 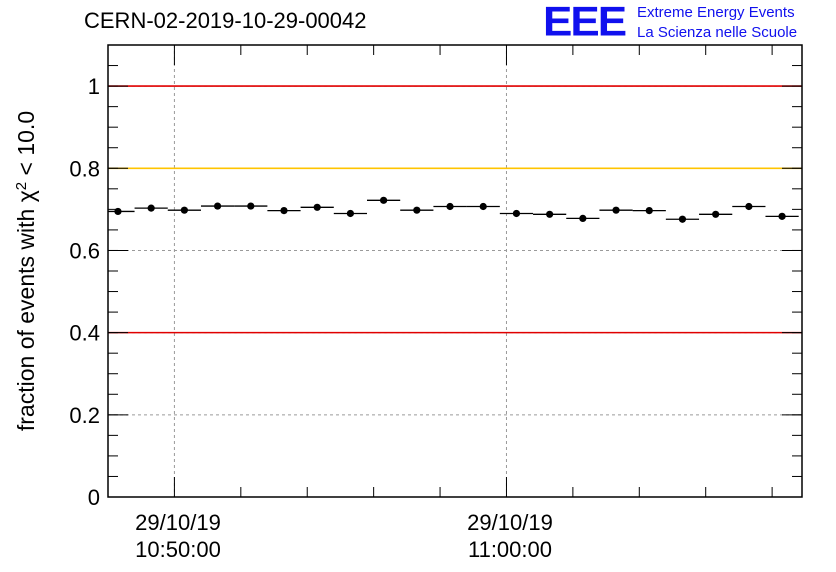 I want to click on data-points, so click(x=453, y=209).